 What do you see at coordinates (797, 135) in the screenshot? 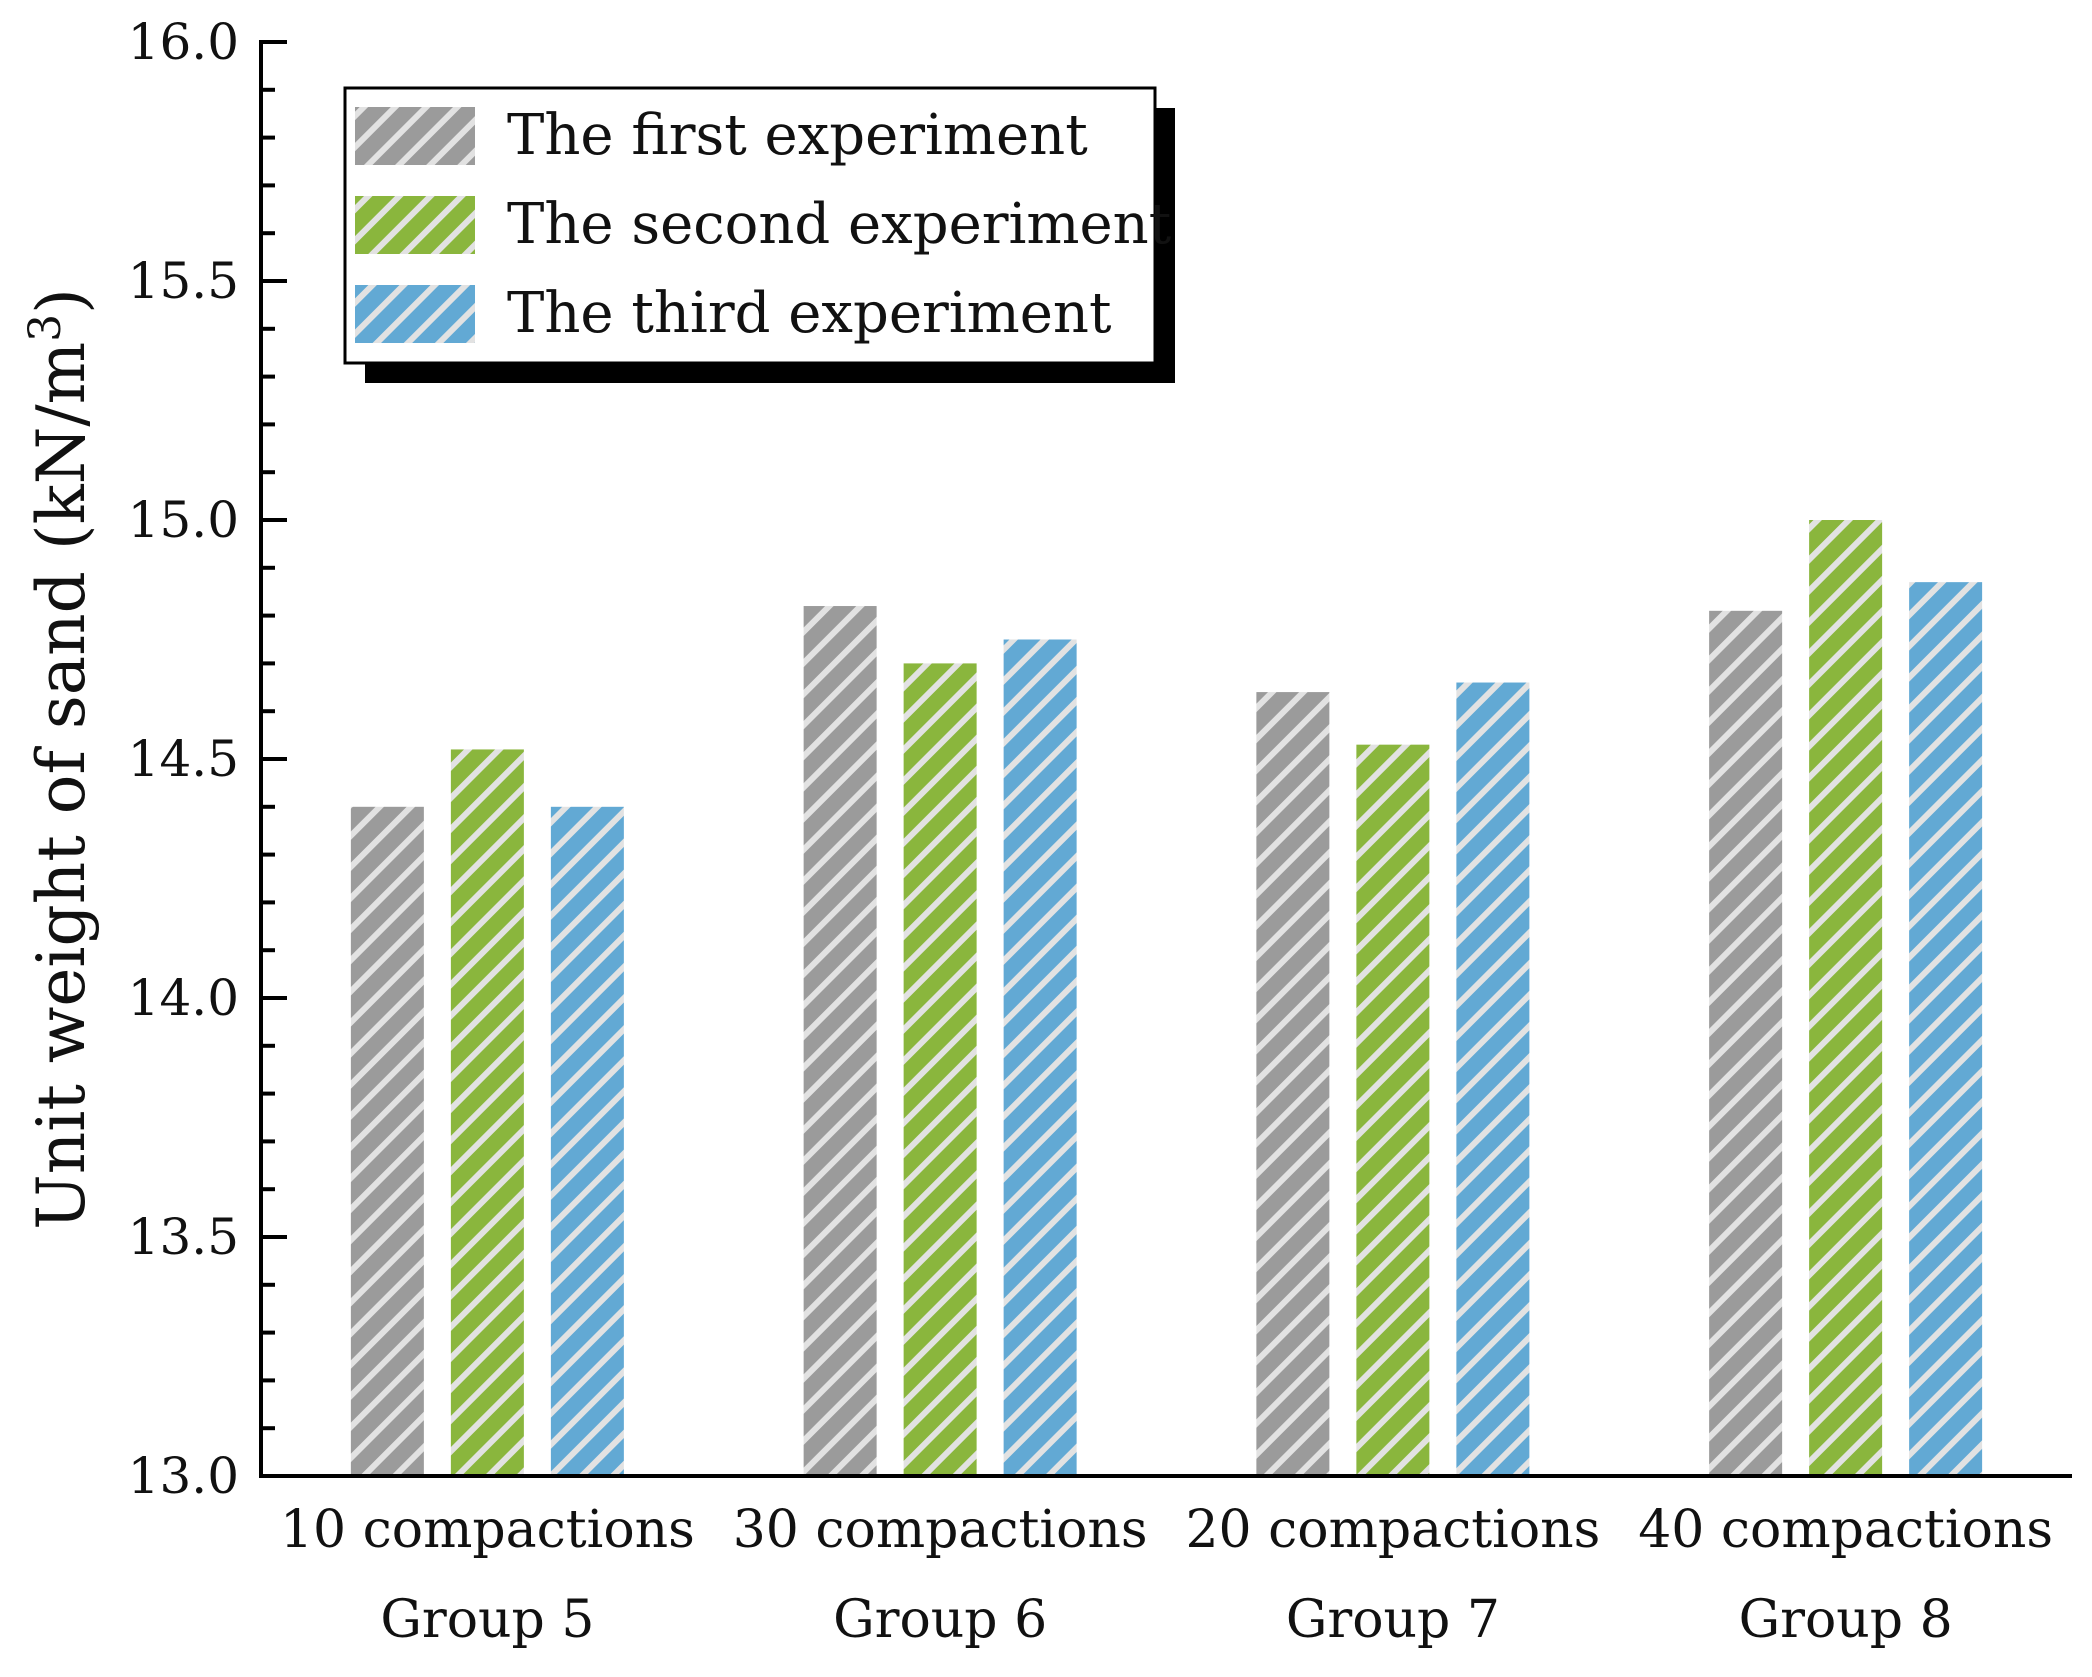
I see `legend-label-1: The first experiment` at bounding box center [797, 135].